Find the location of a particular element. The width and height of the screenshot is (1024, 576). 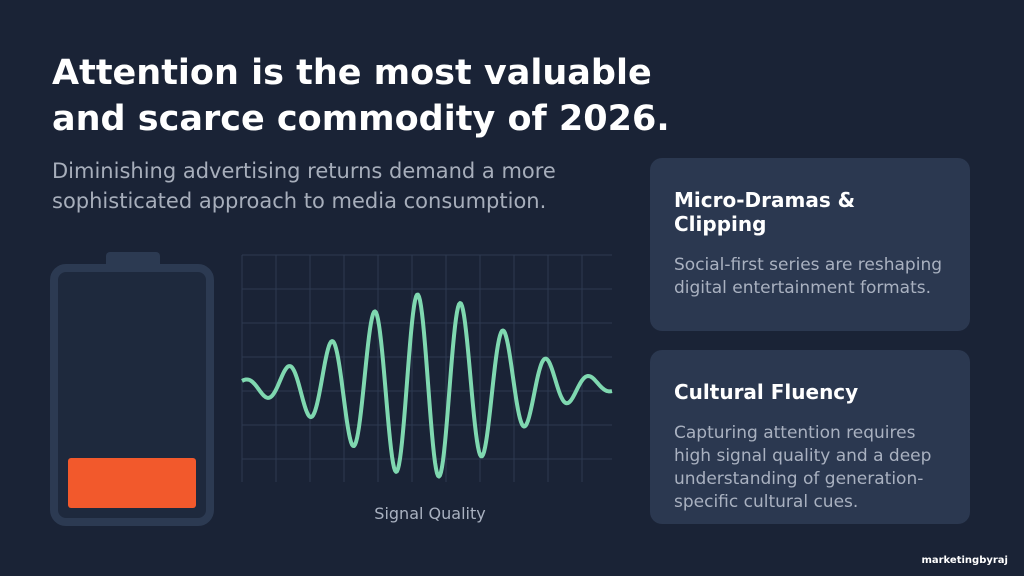

signal-wave is located at coordinates (427, 385).